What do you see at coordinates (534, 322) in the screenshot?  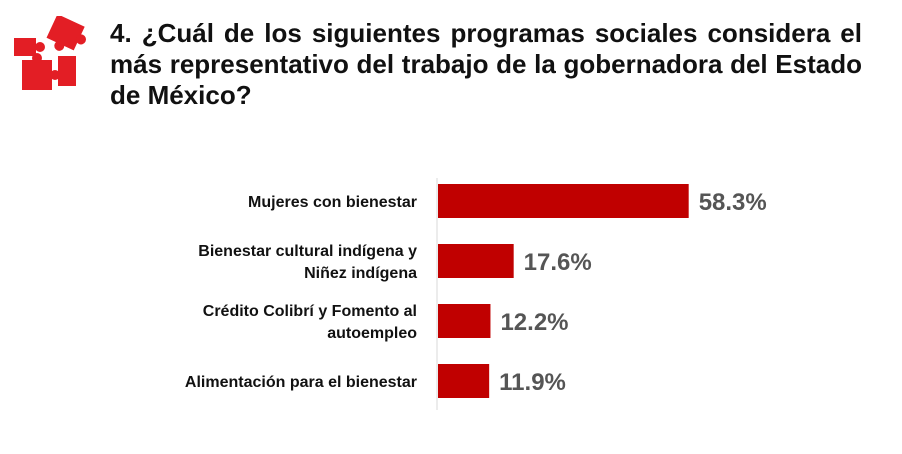 I see `value-label-3: 12.2%` at bounding box center [534, 322].